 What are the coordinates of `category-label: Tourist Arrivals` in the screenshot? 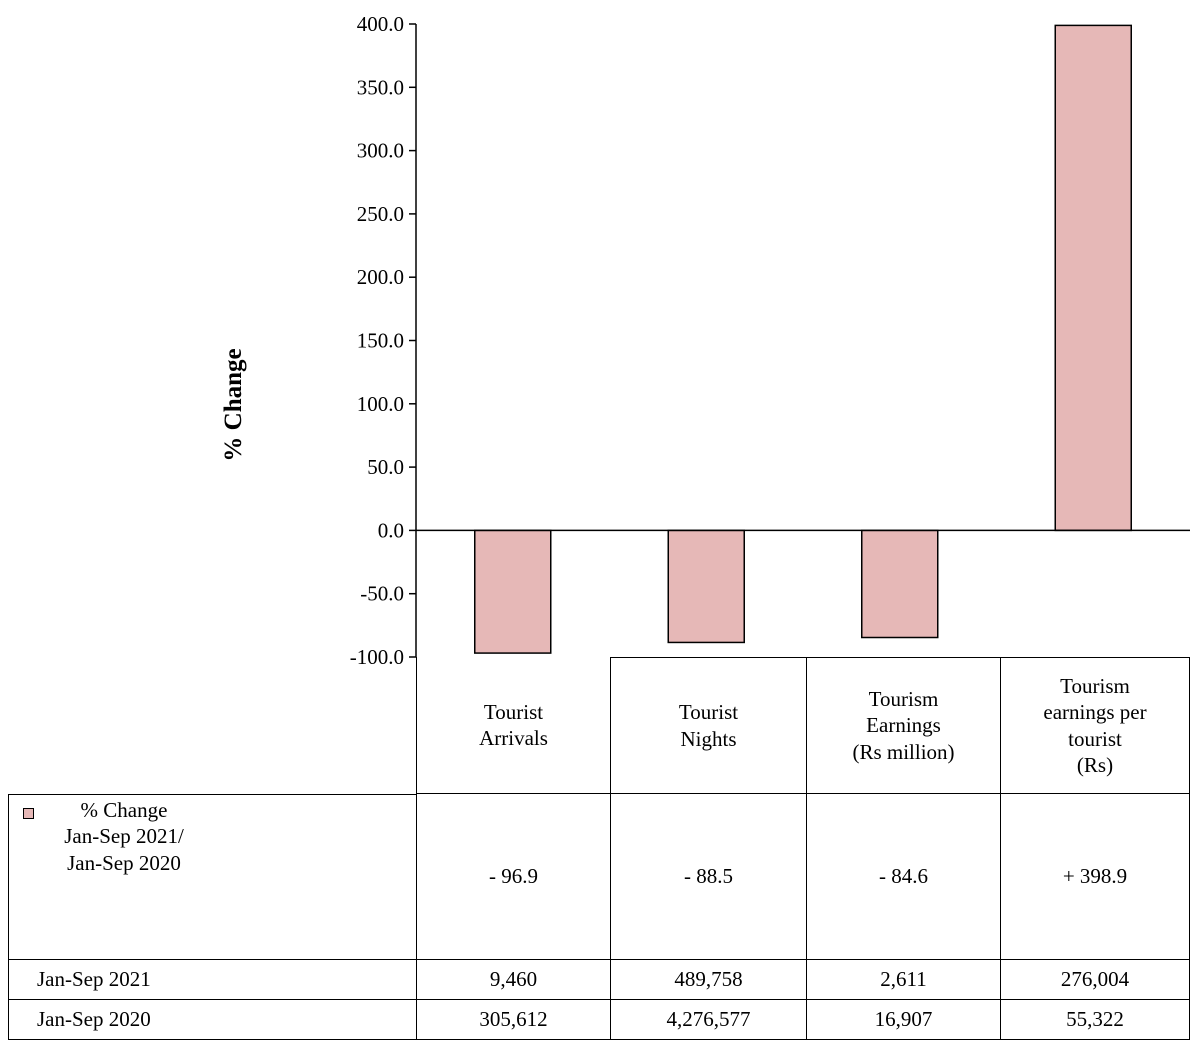 It's located at (513, 725).